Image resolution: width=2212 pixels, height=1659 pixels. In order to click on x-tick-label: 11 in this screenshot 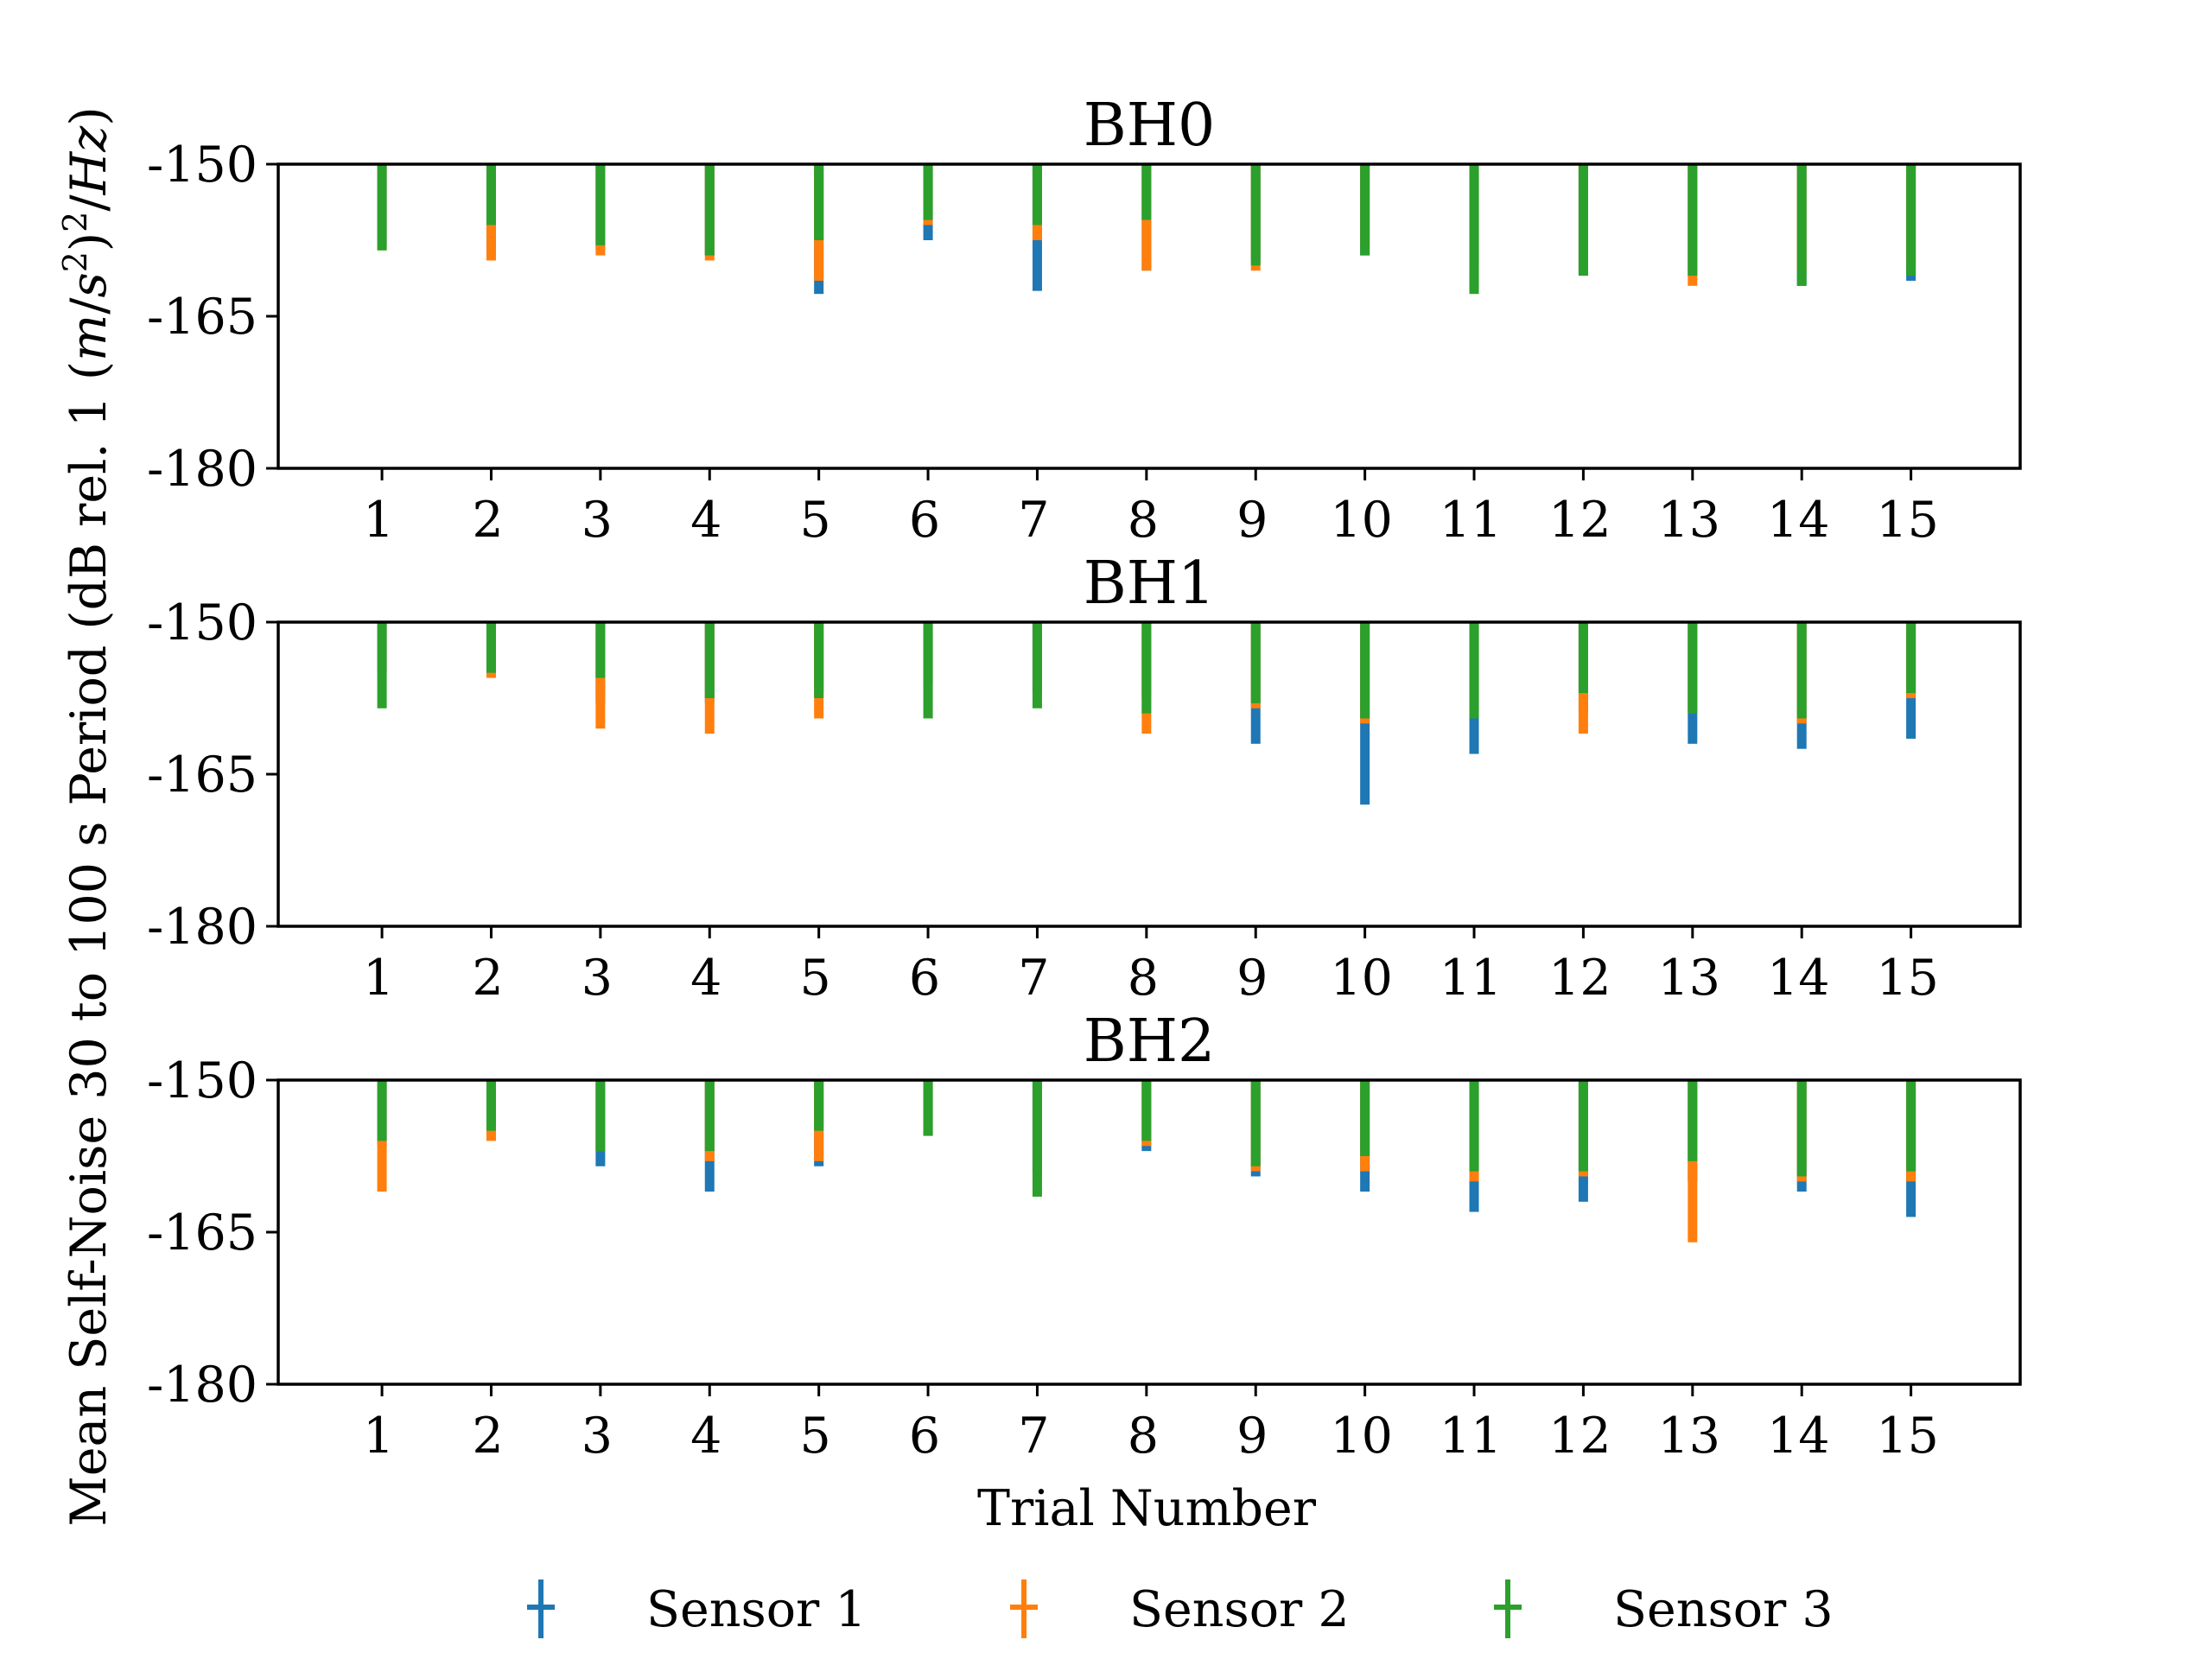, I will do `click(1471, 520)`.